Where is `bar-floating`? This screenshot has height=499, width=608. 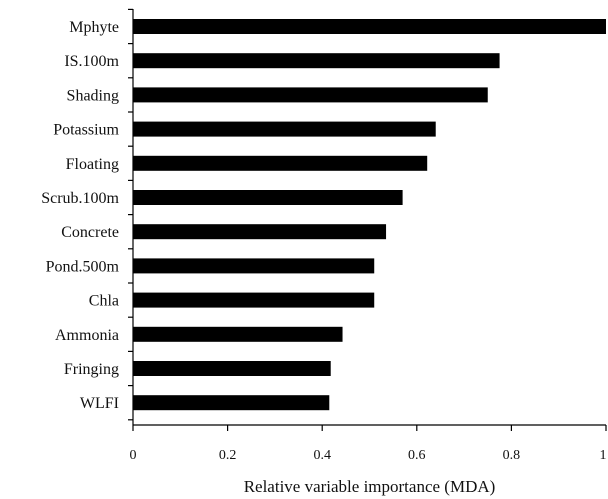
bar-floating is located at coordinates (280, 163).